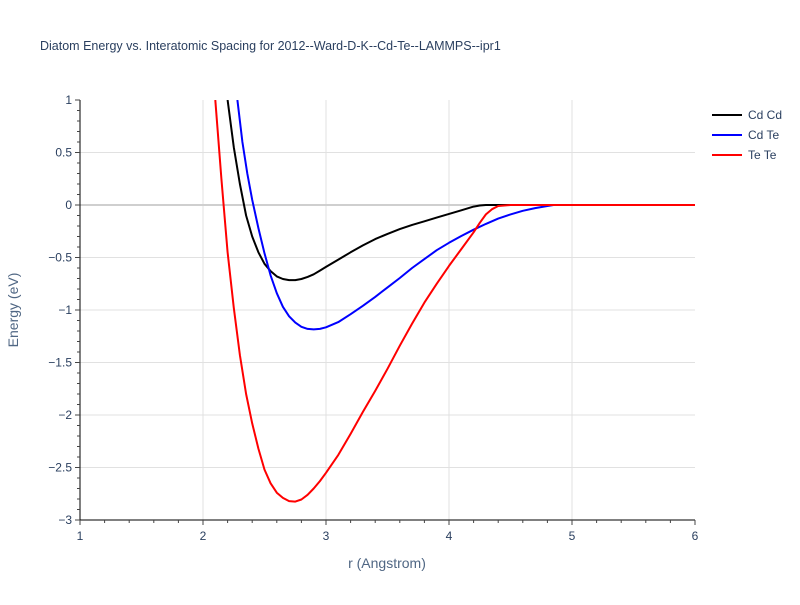 The width and height of the screenshot is (800, 605). I want to click on x-axis-title: r (Angstrom), so click(387, 563).